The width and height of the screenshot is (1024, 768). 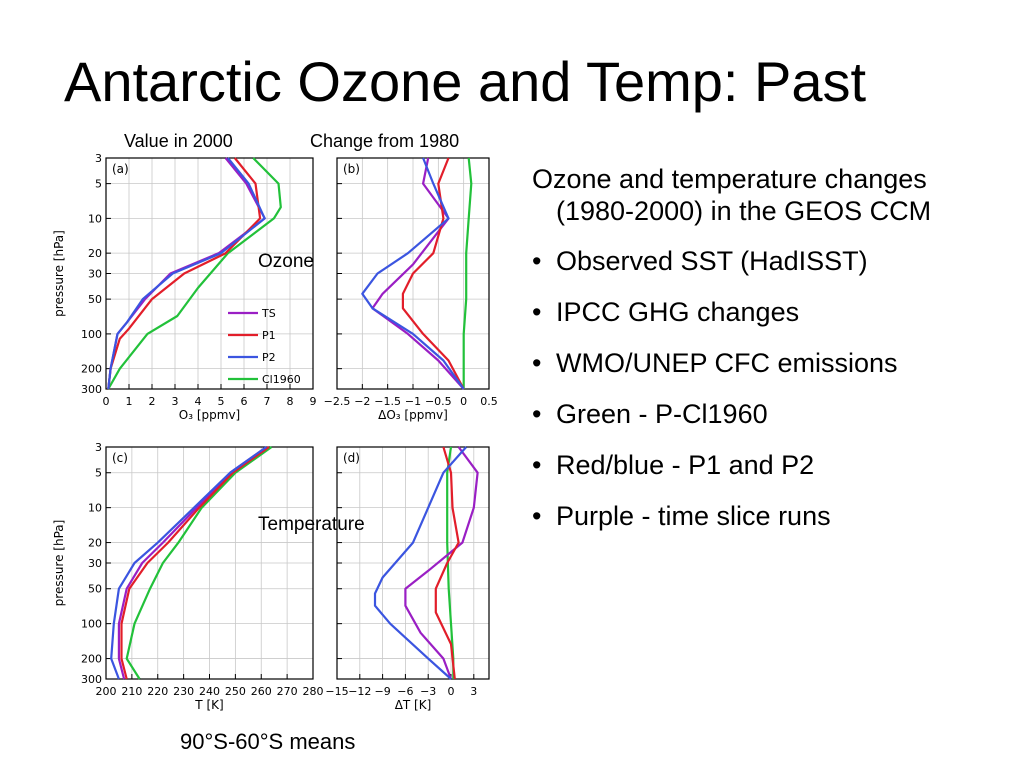 I want to click on bullet-item: • WMO/UNEP CFC emissions, so click(x=767, y=363).